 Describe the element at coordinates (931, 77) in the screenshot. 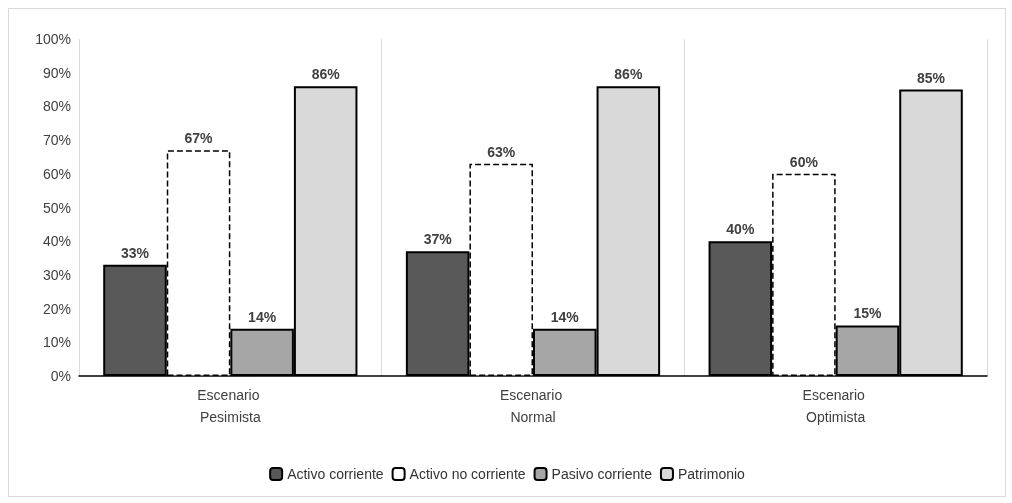

I see `data-label: 85%` at that location.